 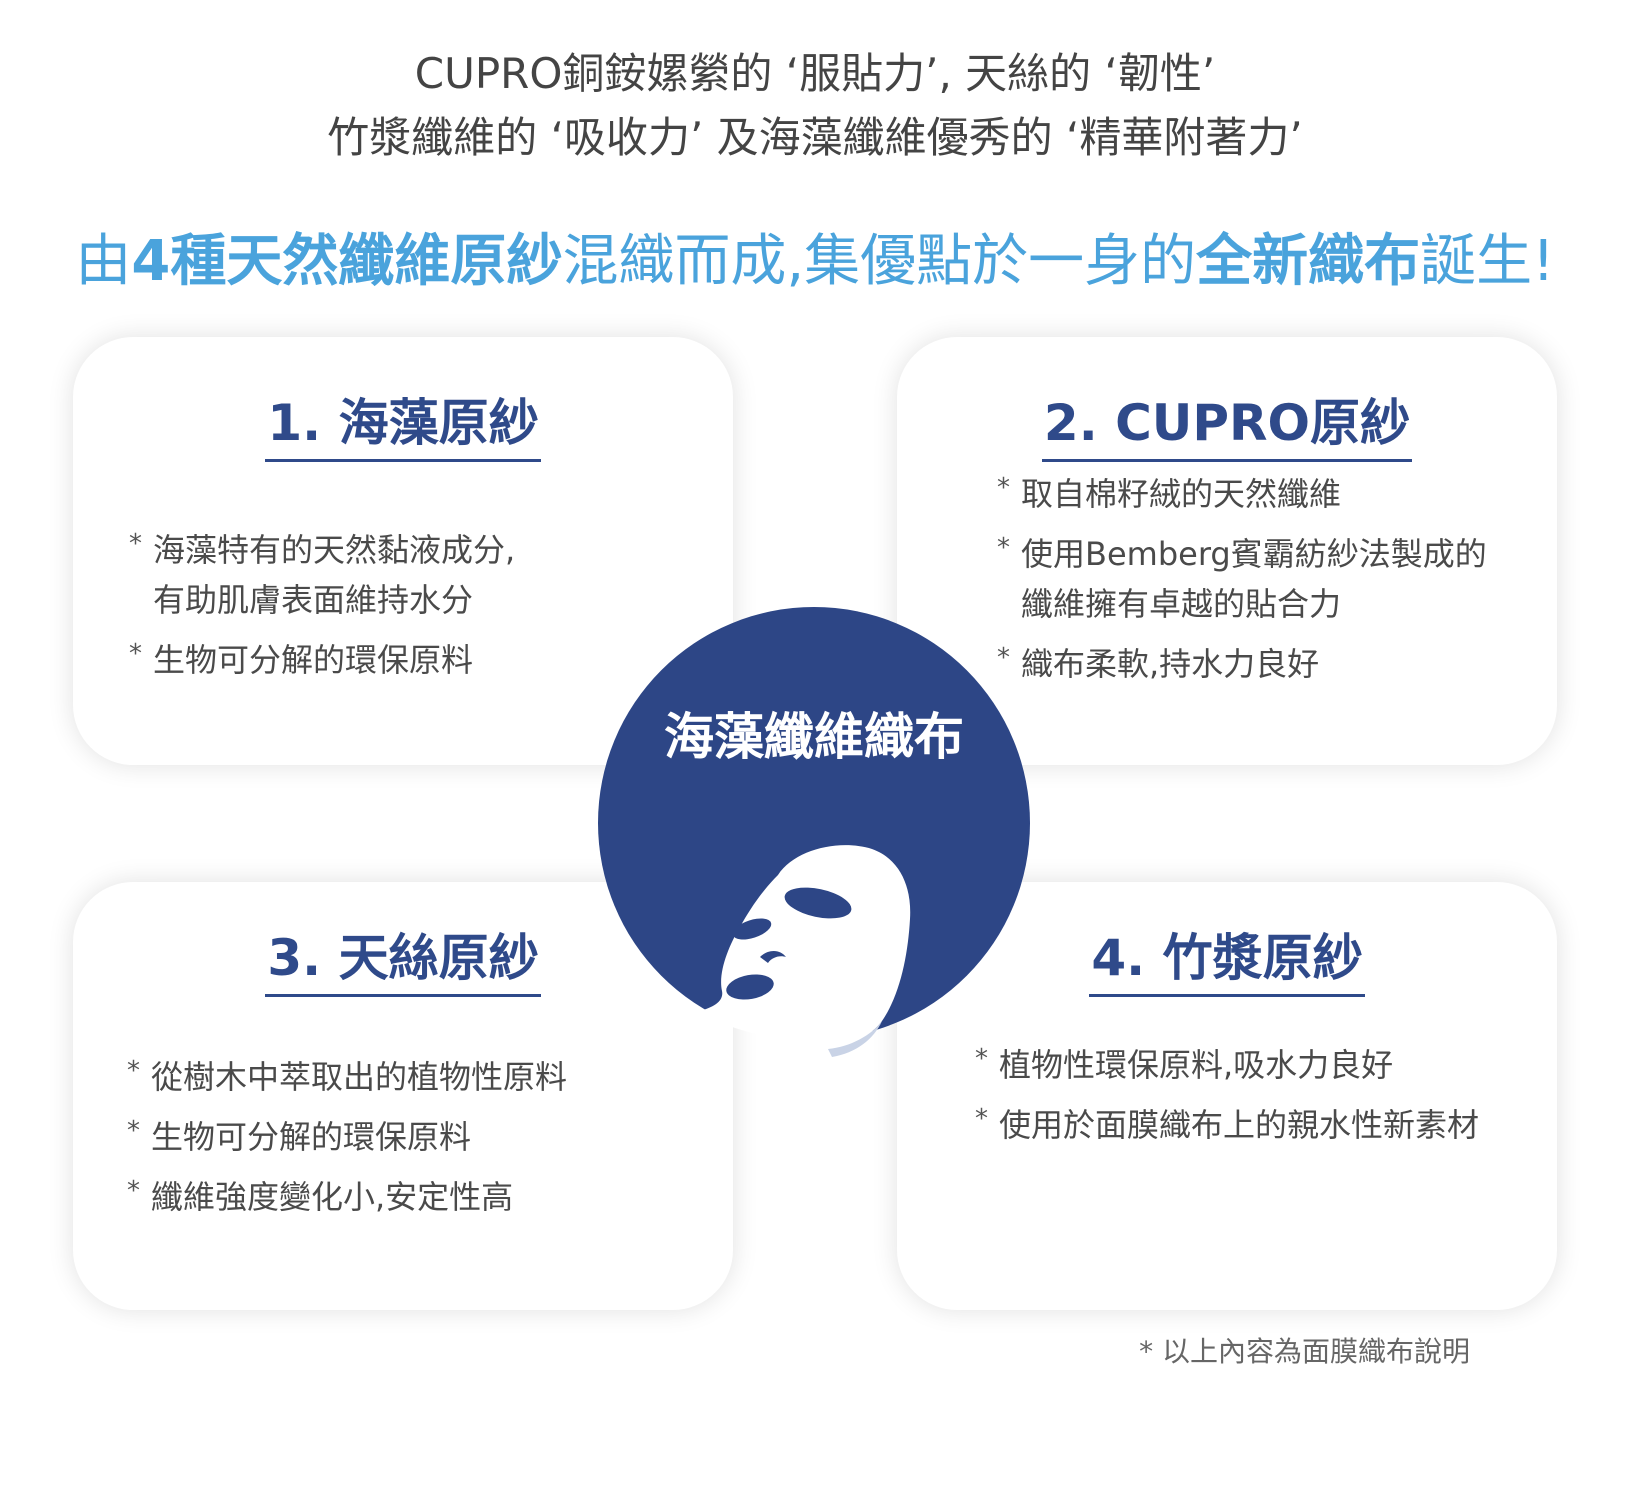 I want to click on bullet-list: 植物性環保原料,吸水力良好 使用於面膜織布上的親水性新素材, so click(x=1227, y=1097).